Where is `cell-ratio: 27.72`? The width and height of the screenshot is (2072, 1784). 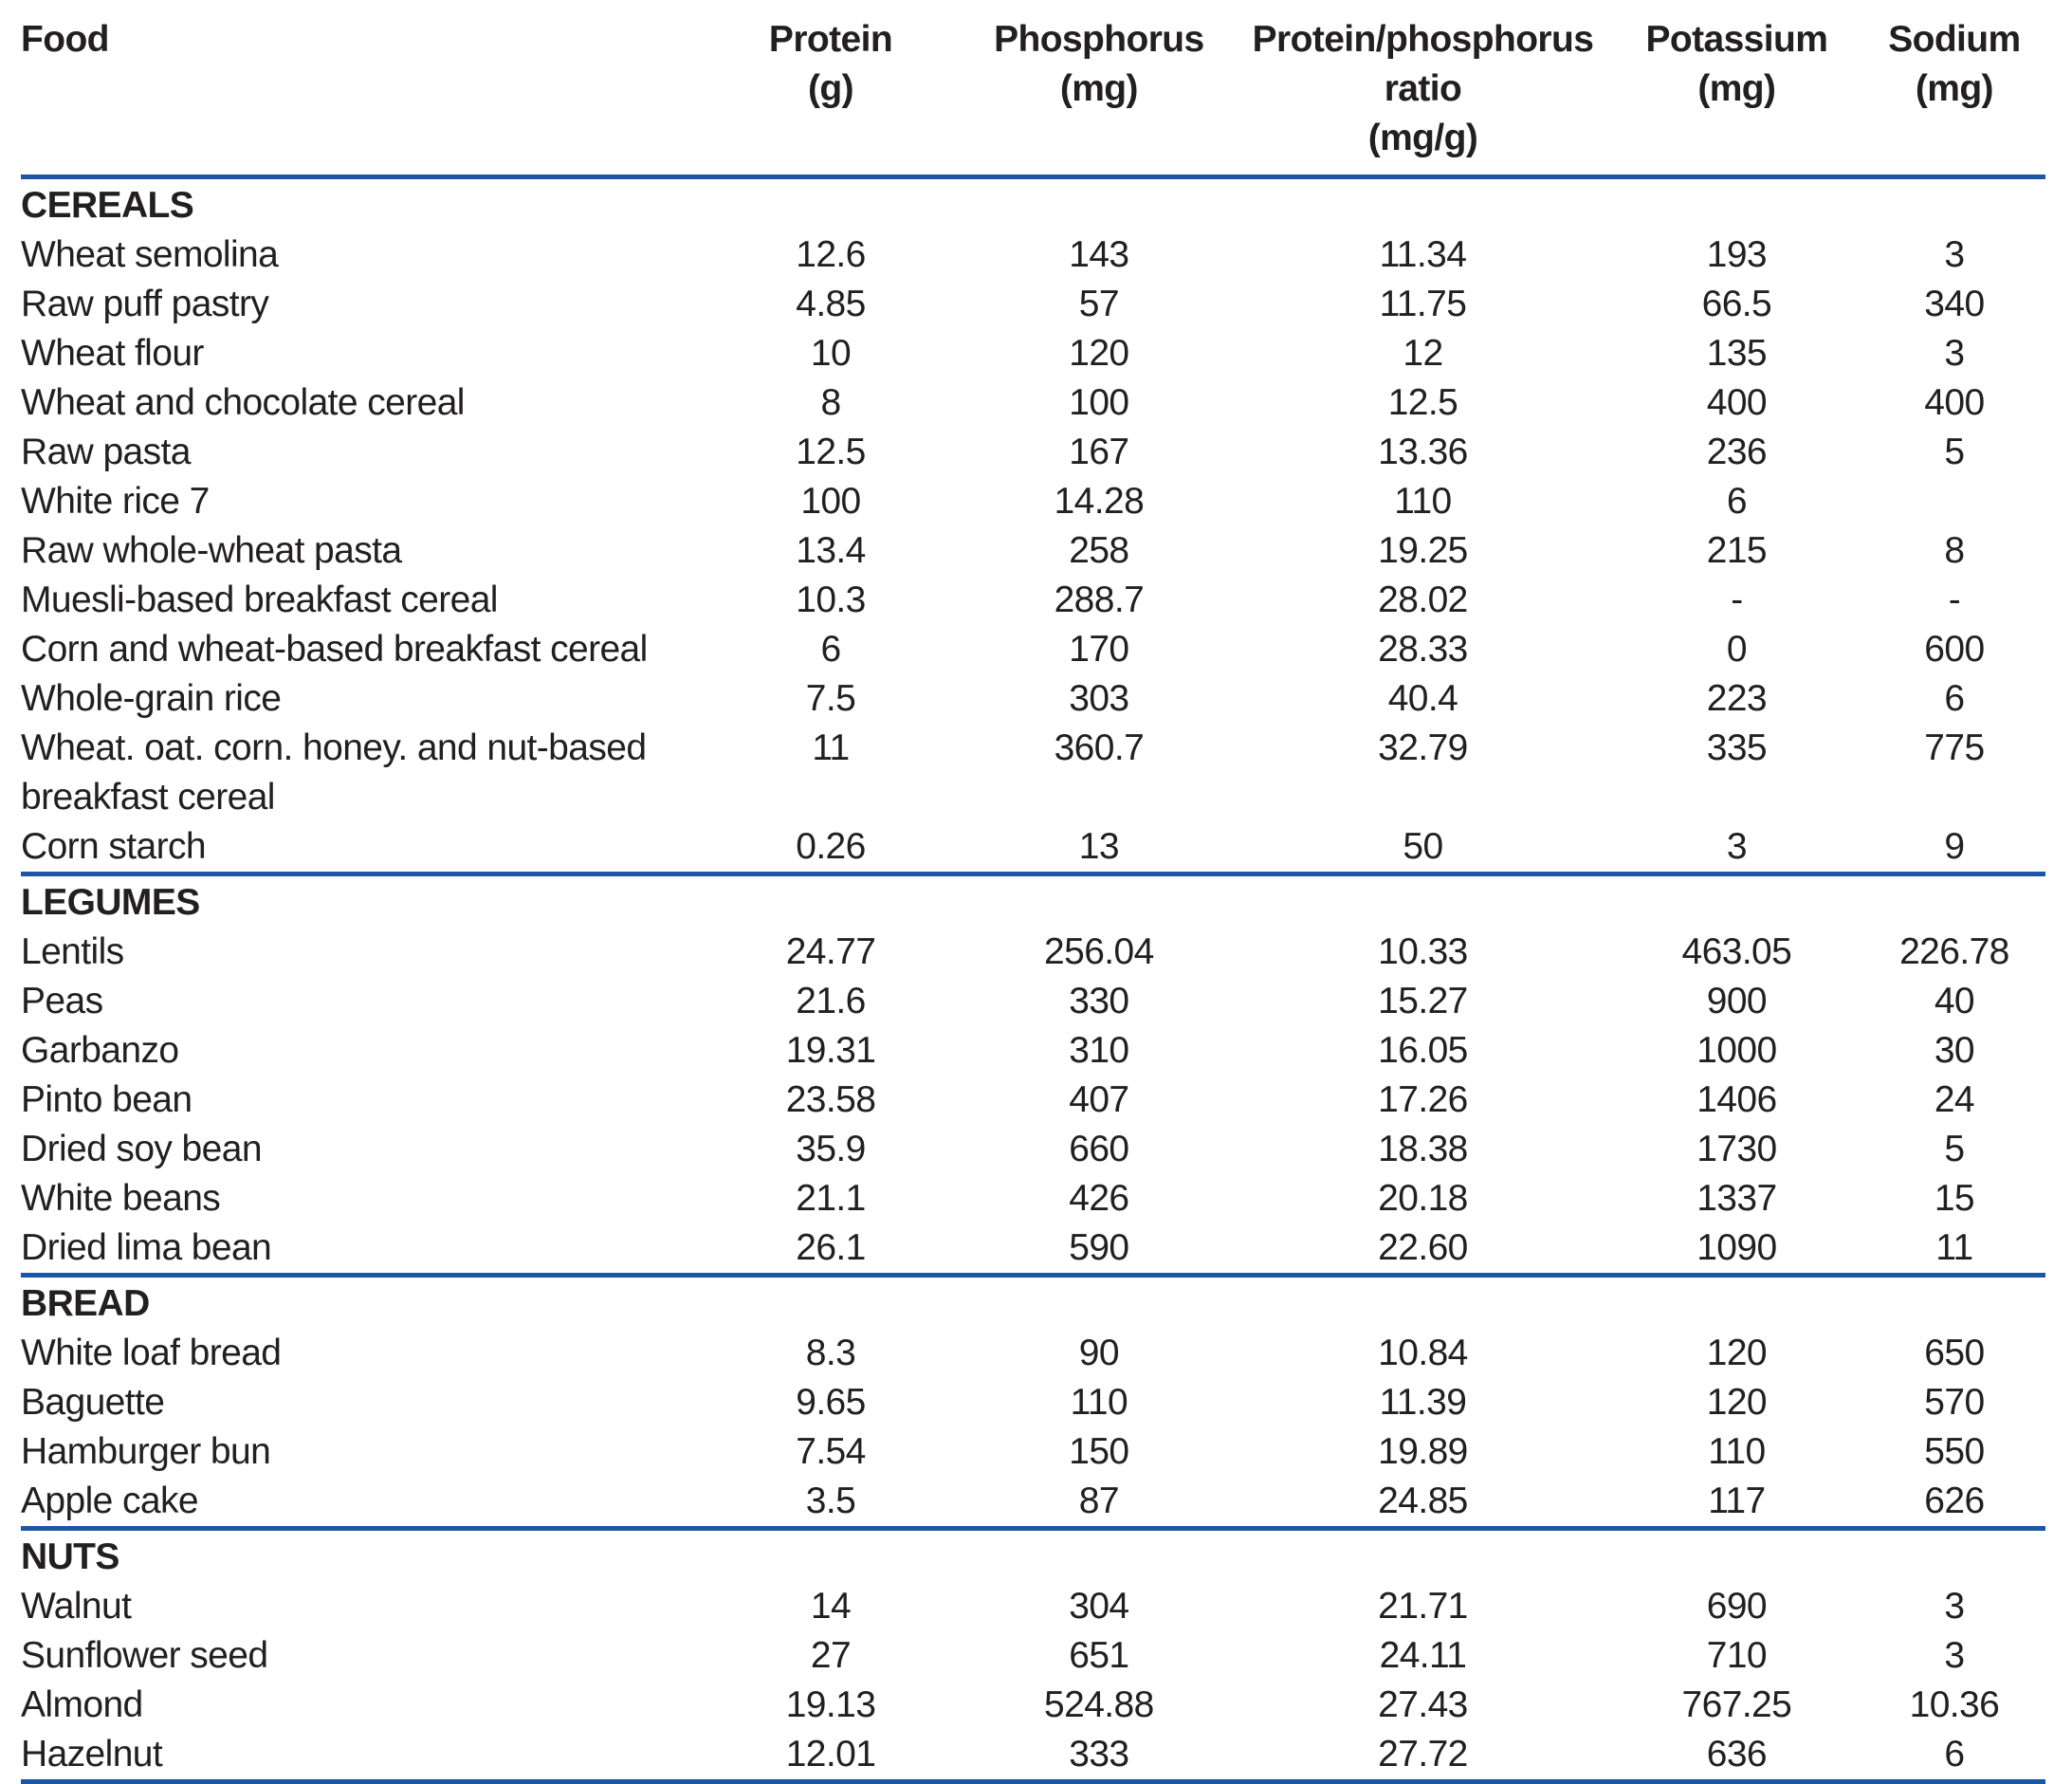 cell-ratio: 27.72 is located at coordinates (1422, 1757).